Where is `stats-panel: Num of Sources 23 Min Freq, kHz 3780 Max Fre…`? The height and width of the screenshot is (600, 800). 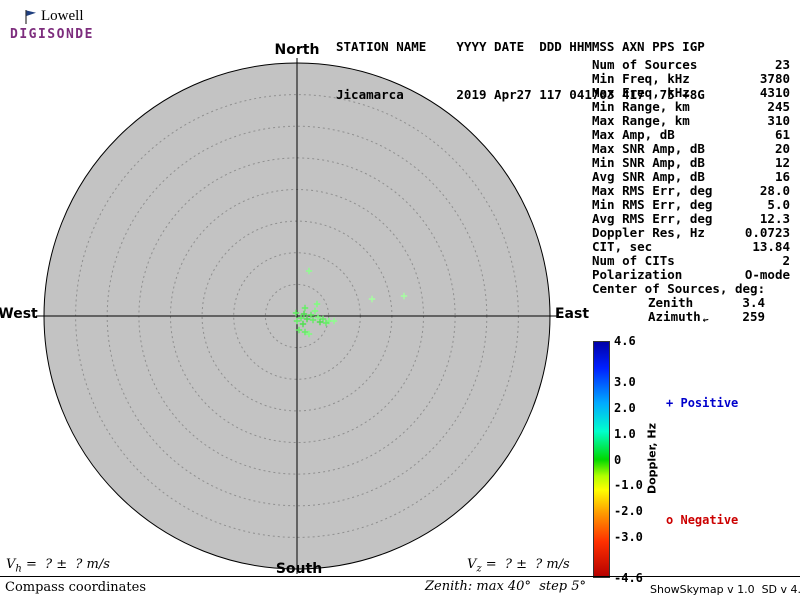
stats-panel: Num of Sources 23 Min Freq, kHz 3780 Max Fre… is located at coordinates (691, 192).